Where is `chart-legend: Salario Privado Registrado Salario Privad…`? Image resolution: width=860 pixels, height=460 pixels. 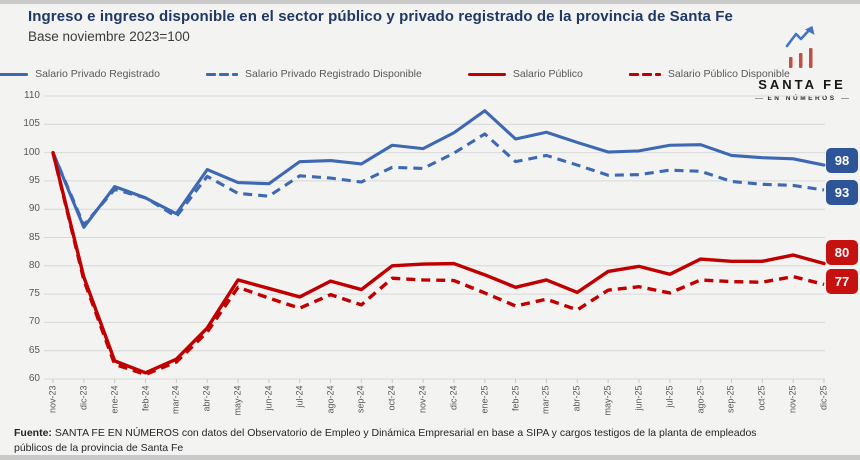
chart-legend: Salario Privado Registrado Salario Privad… is located at coordinates (395, 74).